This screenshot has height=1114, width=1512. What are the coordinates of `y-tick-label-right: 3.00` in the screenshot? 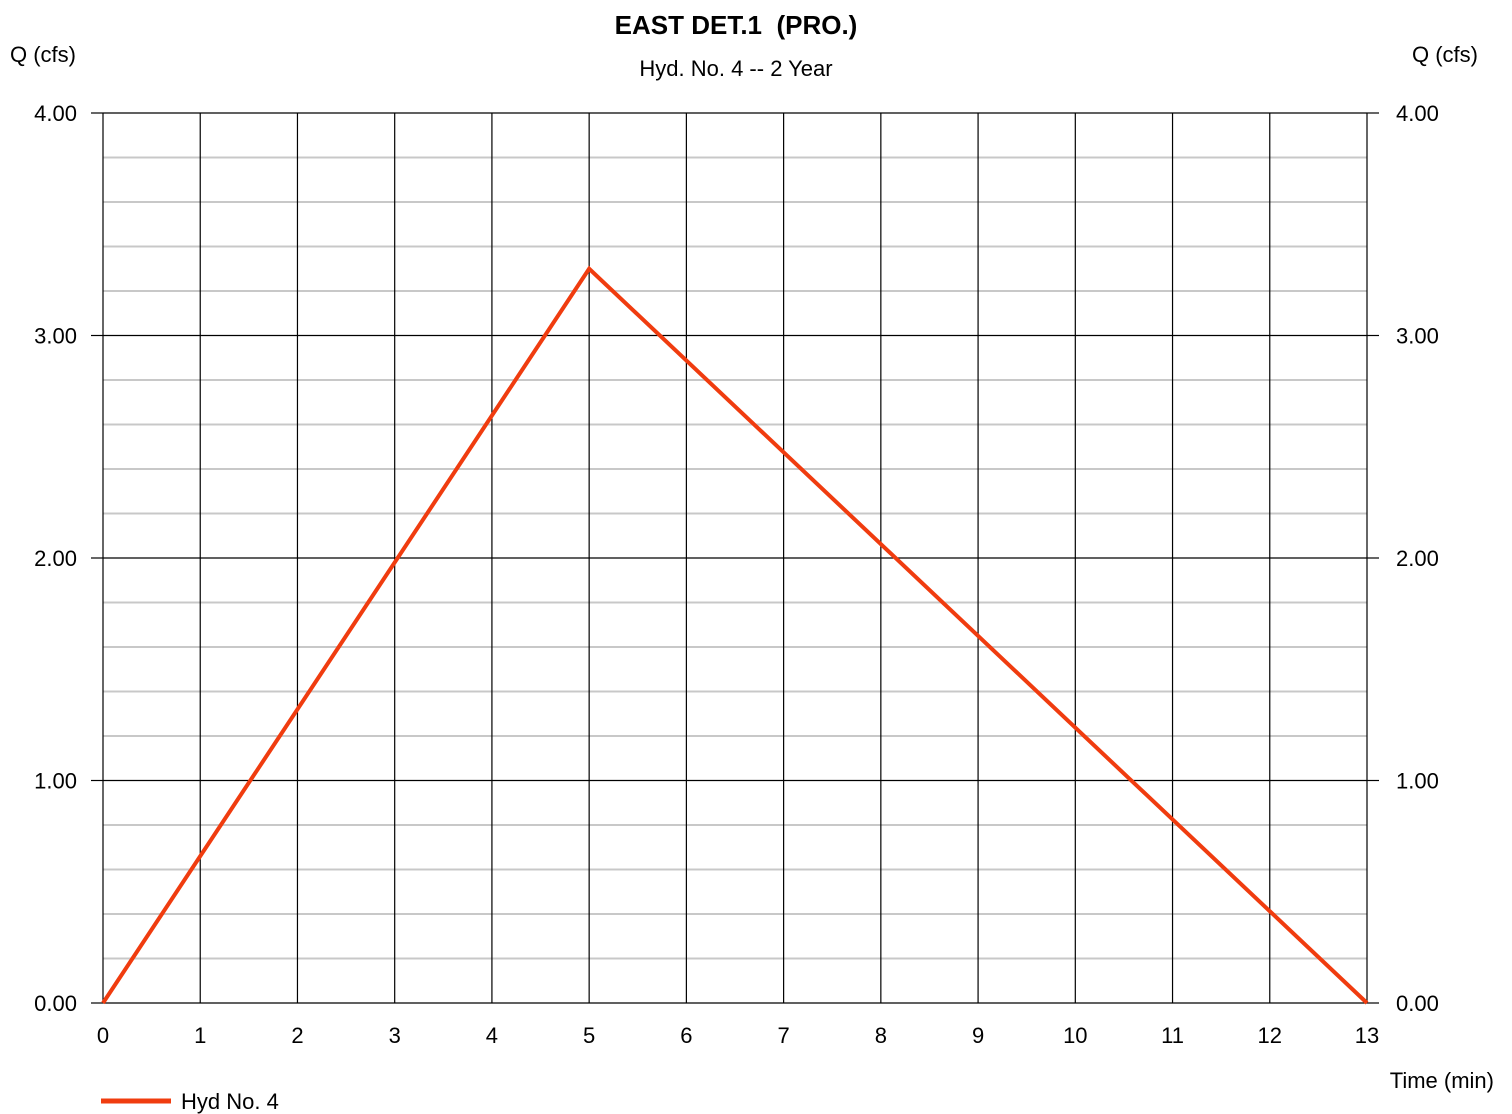 It's located at (1417, 336).